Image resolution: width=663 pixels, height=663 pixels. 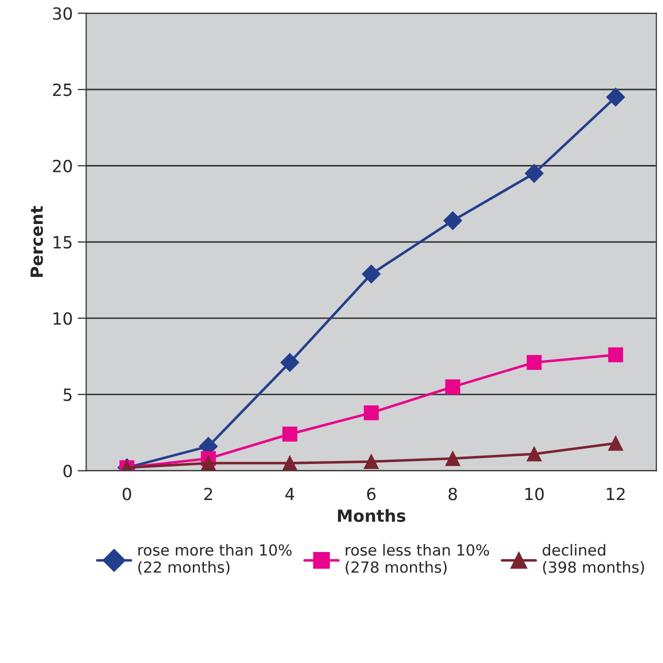 I want to click on legend-label: declined (398 months), so click(x=593, y=559).